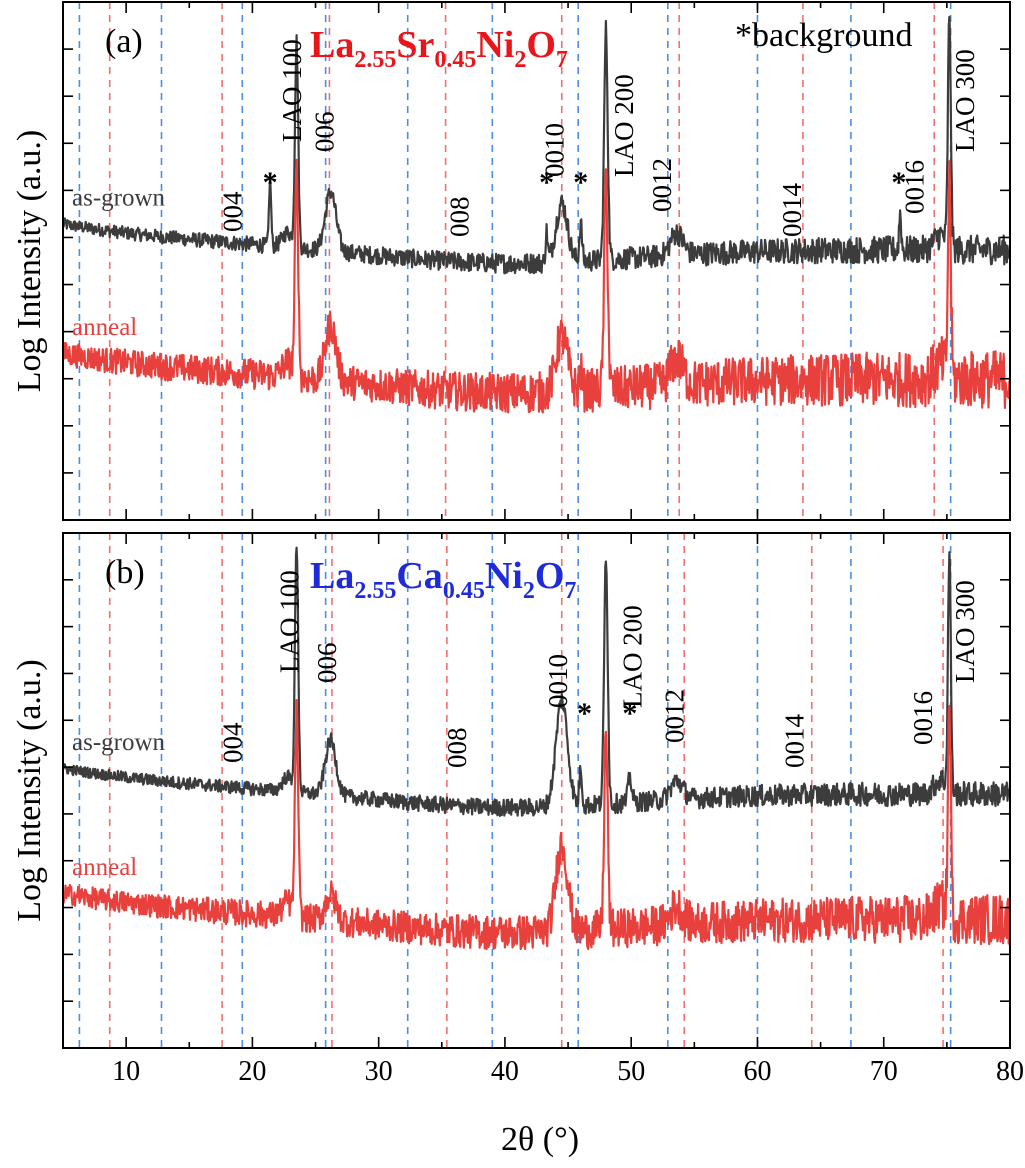 Image resolution: width=1025 pixels, height=1168 pixels. I want to click on x-tick-label: 40, so click(505, 1071).